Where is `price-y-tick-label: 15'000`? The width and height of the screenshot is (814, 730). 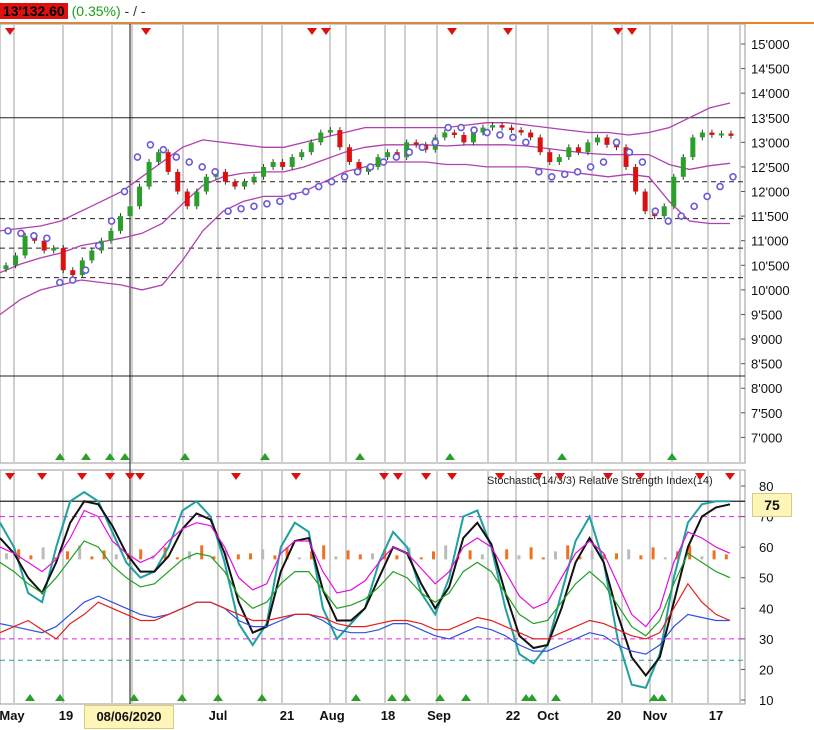 price-y-tick-label: 15'000 is located at coordinates (770, 44).